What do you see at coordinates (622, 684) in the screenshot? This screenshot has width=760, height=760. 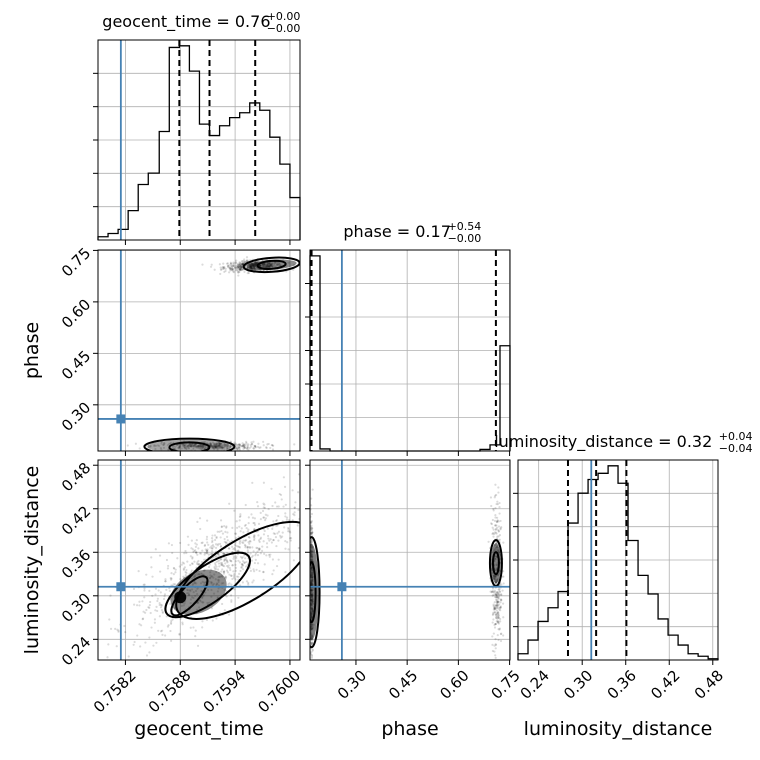 I see `x-tick-label: 0.36` at bounding box center [622, 684].